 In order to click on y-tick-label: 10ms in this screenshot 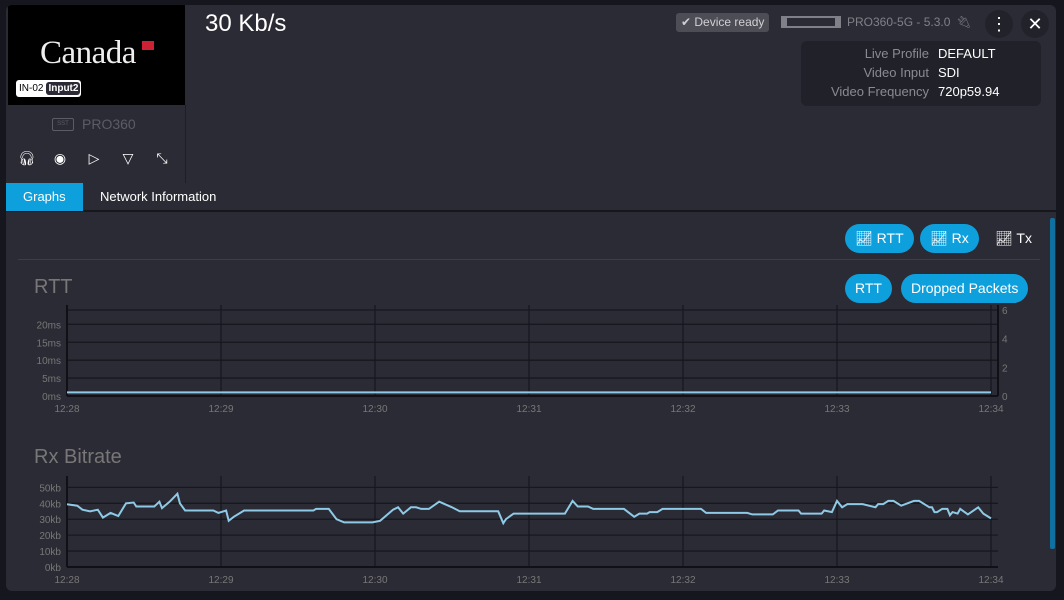, I will do `click(49, 361)`.